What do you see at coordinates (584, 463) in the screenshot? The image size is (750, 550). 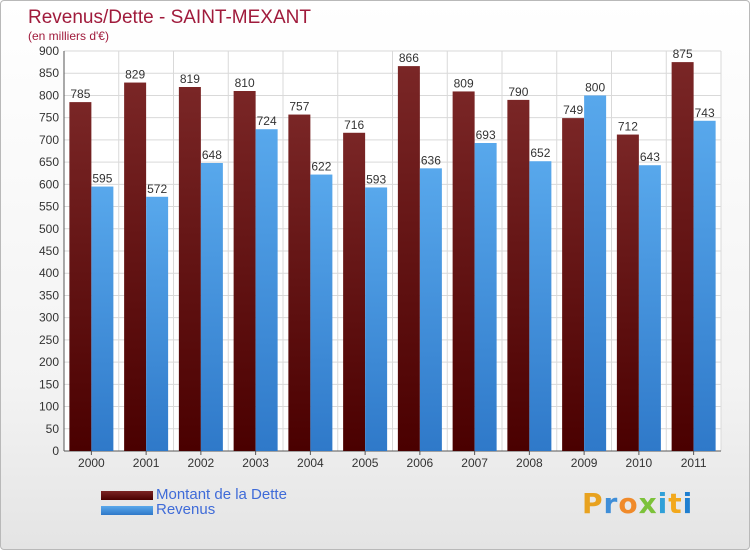 I see `x-tick-label: 2009` at bounding box center [584, 463].